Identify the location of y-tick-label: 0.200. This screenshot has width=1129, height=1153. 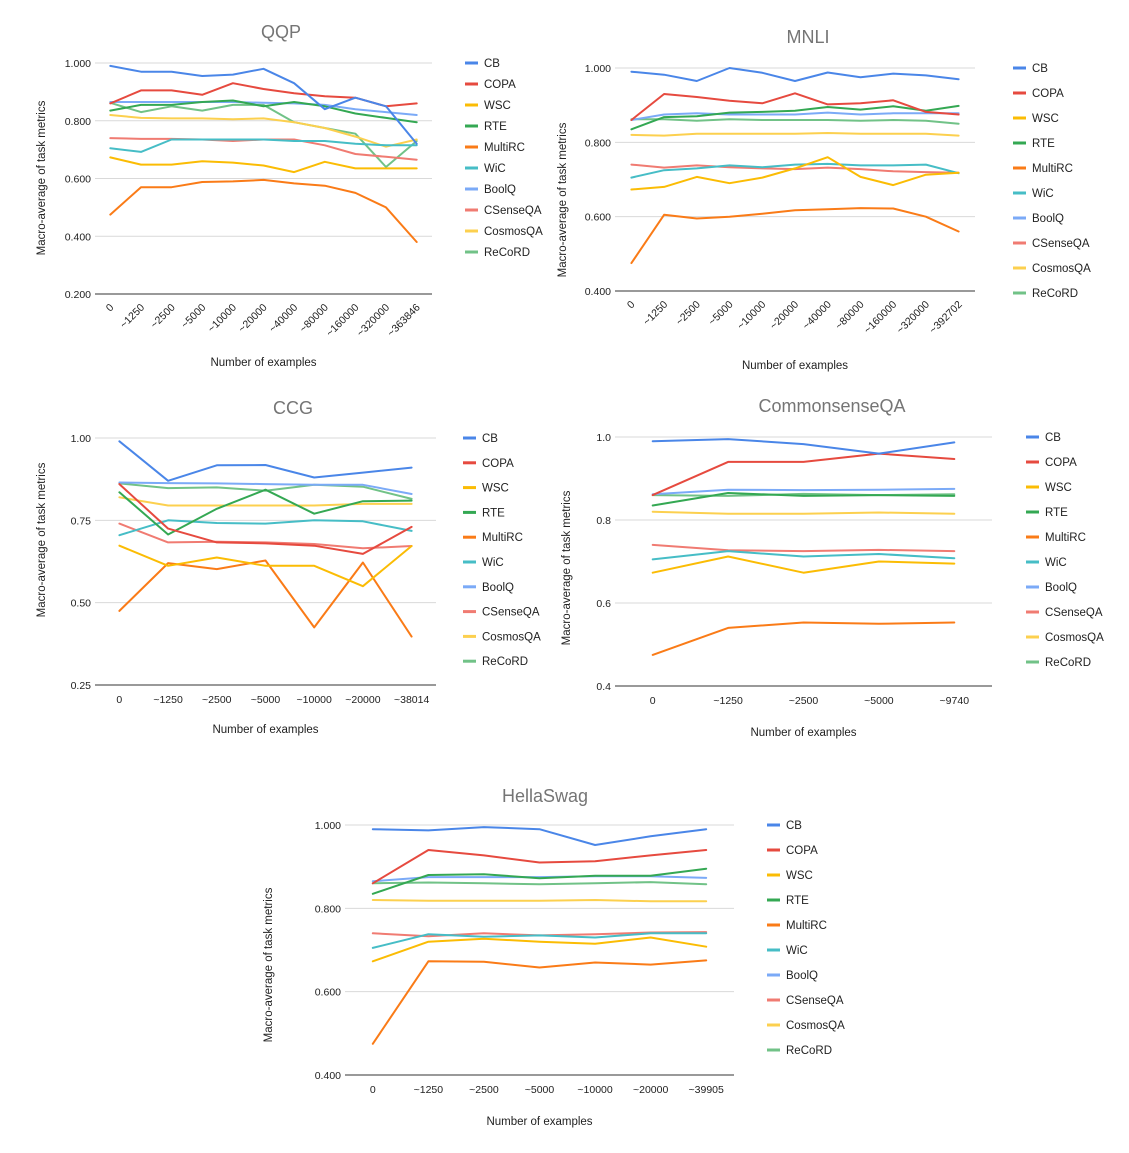
(78, 295).